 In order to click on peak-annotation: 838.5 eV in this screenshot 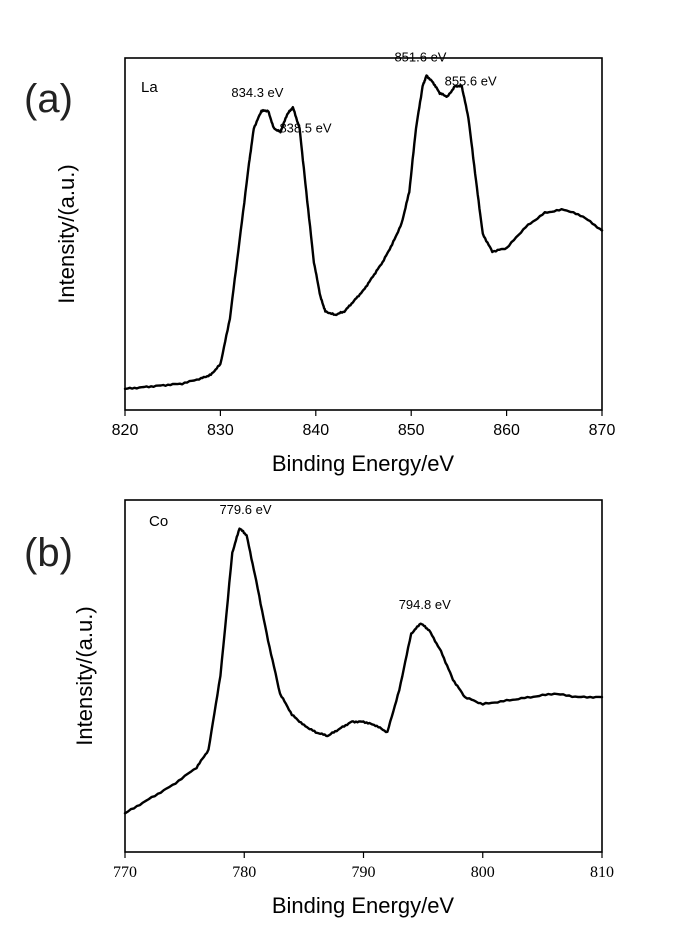, I will do `click(305, 128)`.